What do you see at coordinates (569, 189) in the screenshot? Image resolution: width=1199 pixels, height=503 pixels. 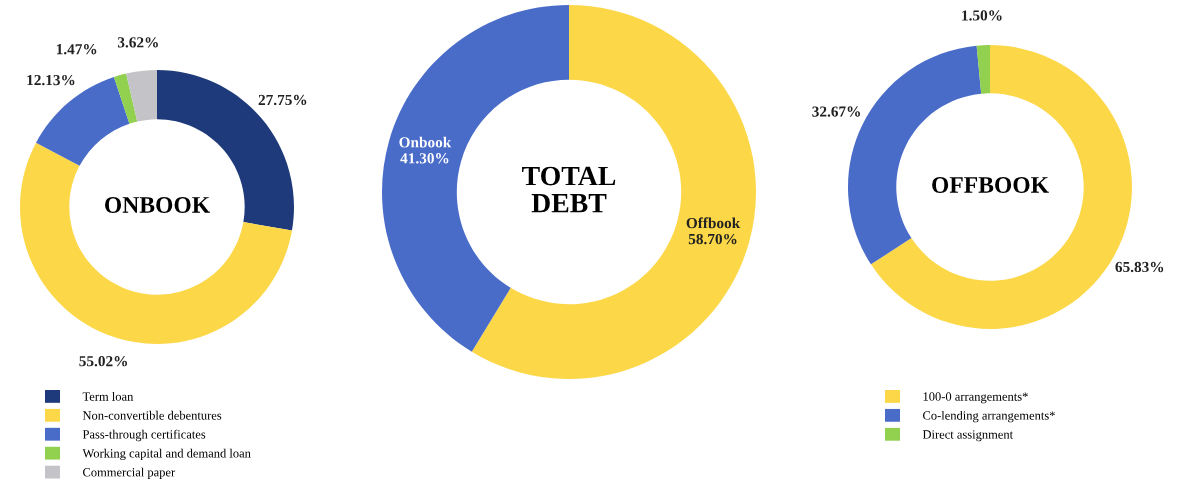 I see `text: TOTAL DEBT` at bounding box center [569, 189].